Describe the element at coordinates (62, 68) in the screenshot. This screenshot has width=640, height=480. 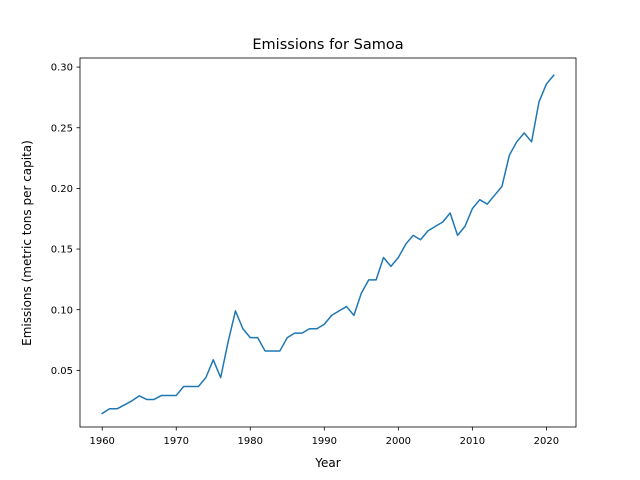
I see `y-tick-label: 0.30` at that location.